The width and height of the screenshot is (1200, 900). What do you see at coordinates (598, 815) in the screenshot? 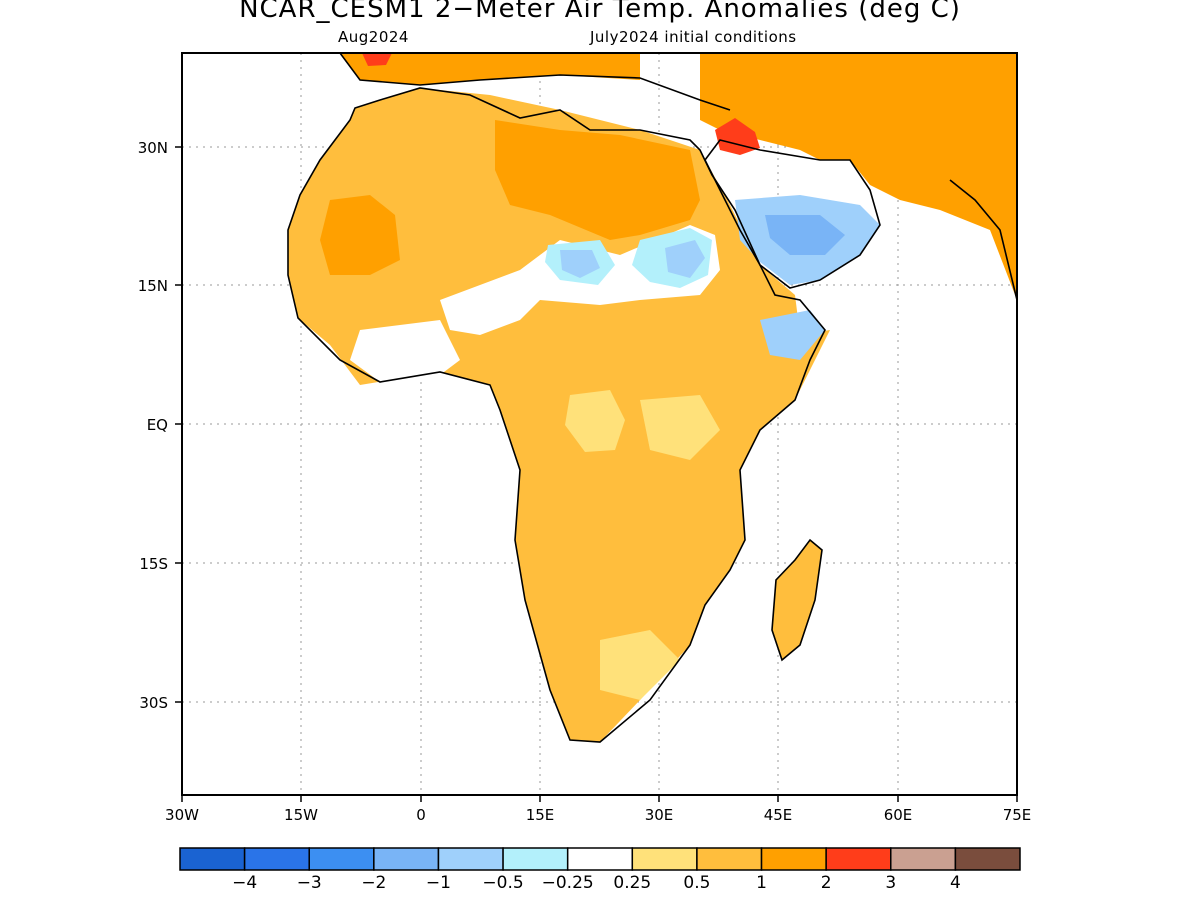
I see `lon-labels: 30W 15W 0 15E 30E 45E 60E 75E` at bounding box center [598, 815].